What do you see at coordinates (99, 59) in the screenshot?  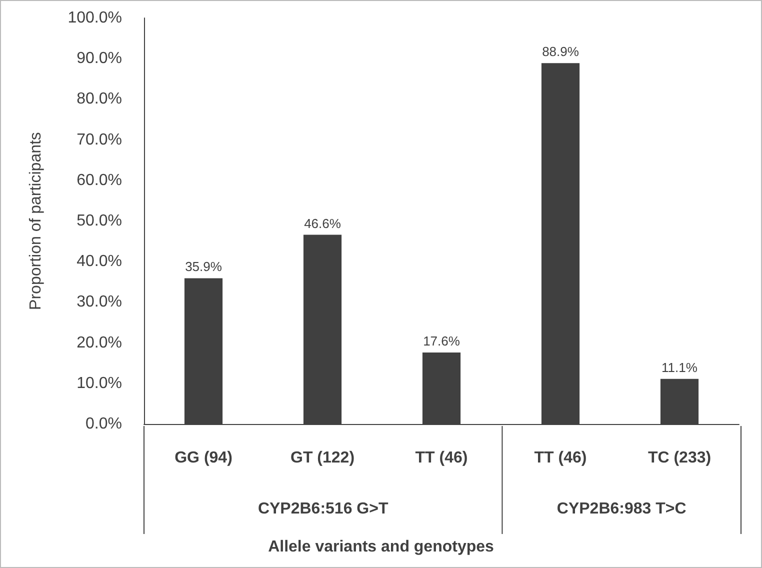 I see `y-tick-label: 90.0%` at bounding box center [99, 59].